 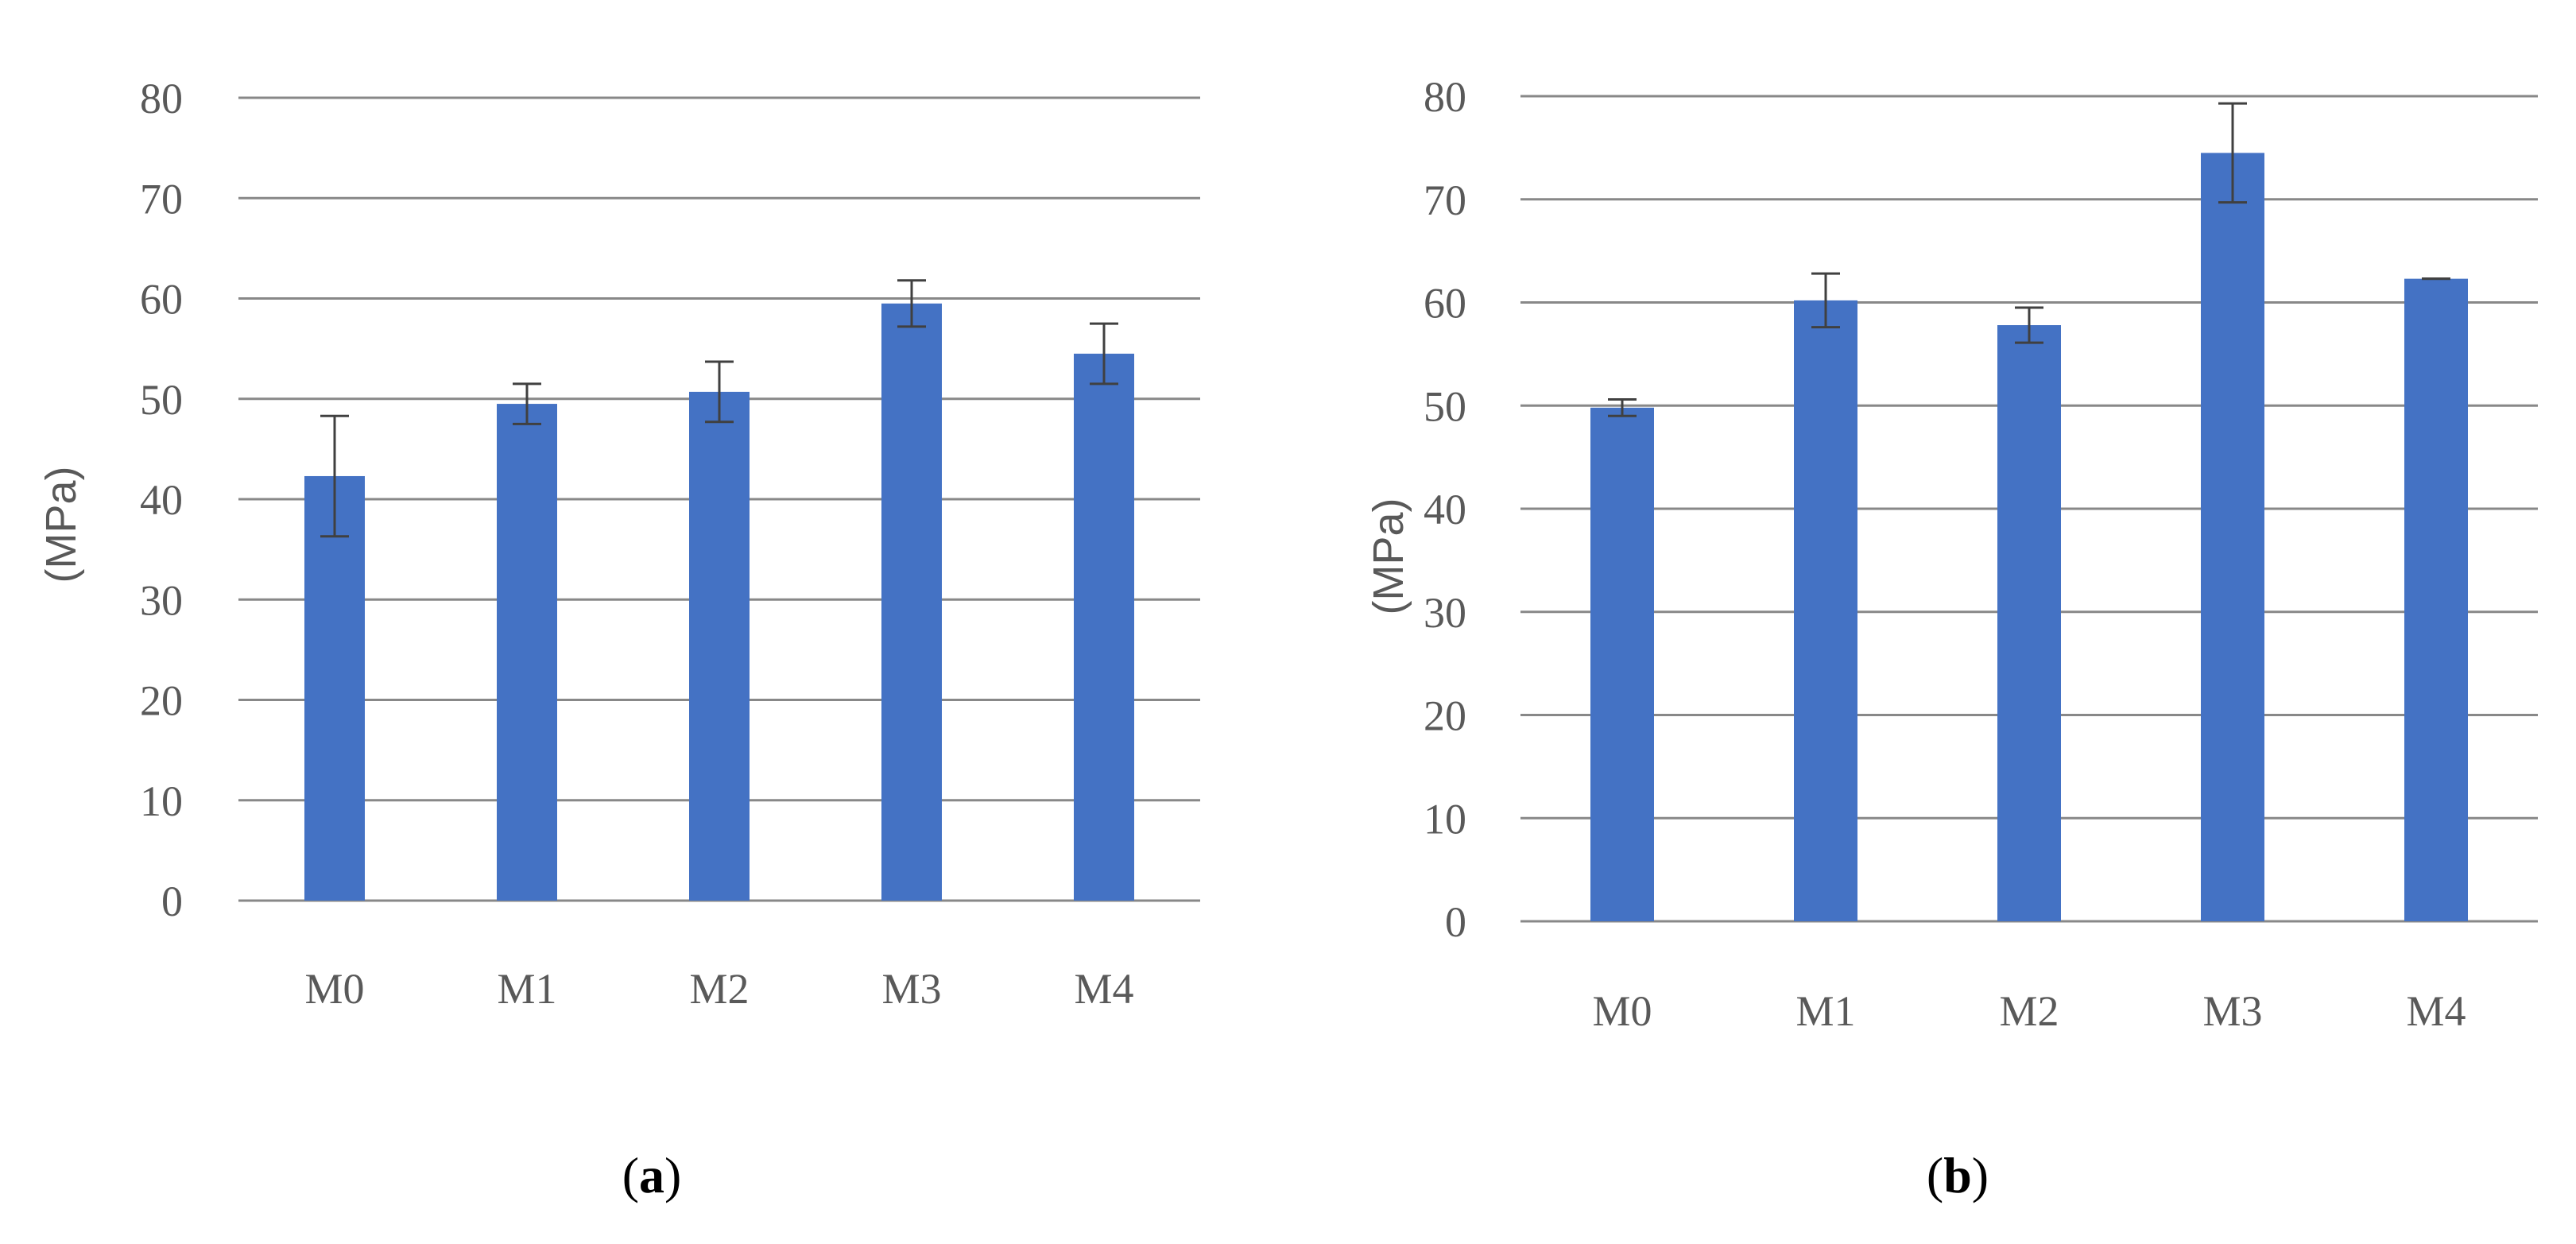 I want to click on panel-caption: (b), so click(x=1958, y=1175).